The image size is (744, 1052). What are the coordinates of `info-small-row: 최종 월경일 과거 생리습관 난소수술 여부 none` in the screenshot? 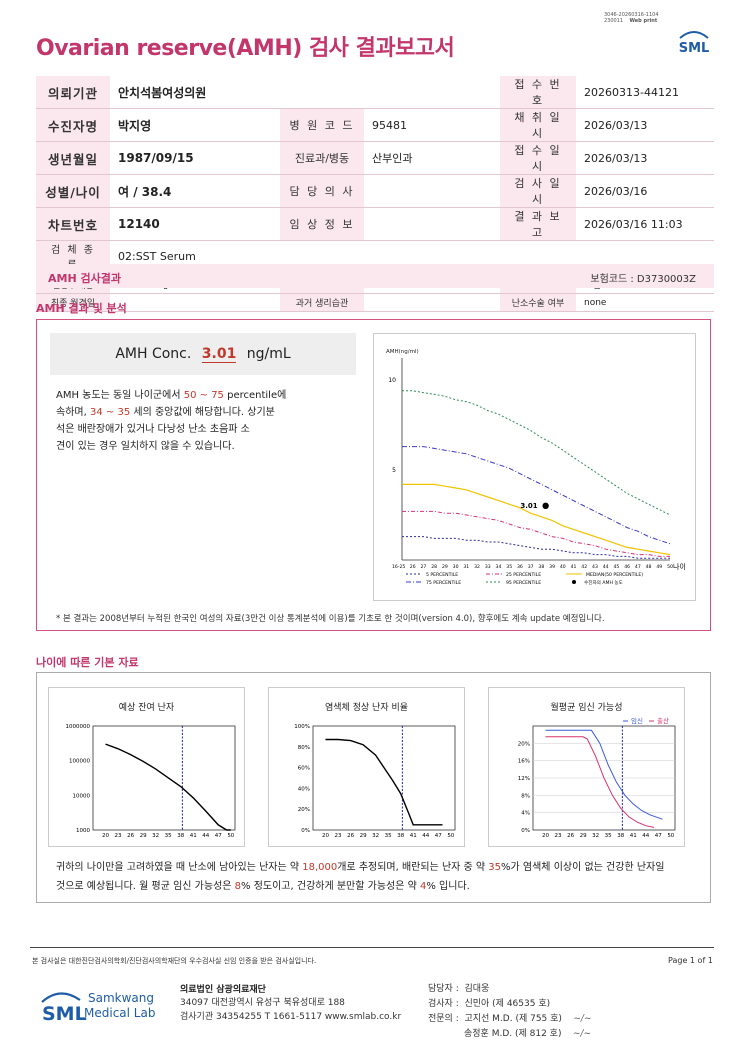 It's located at (375, 302).